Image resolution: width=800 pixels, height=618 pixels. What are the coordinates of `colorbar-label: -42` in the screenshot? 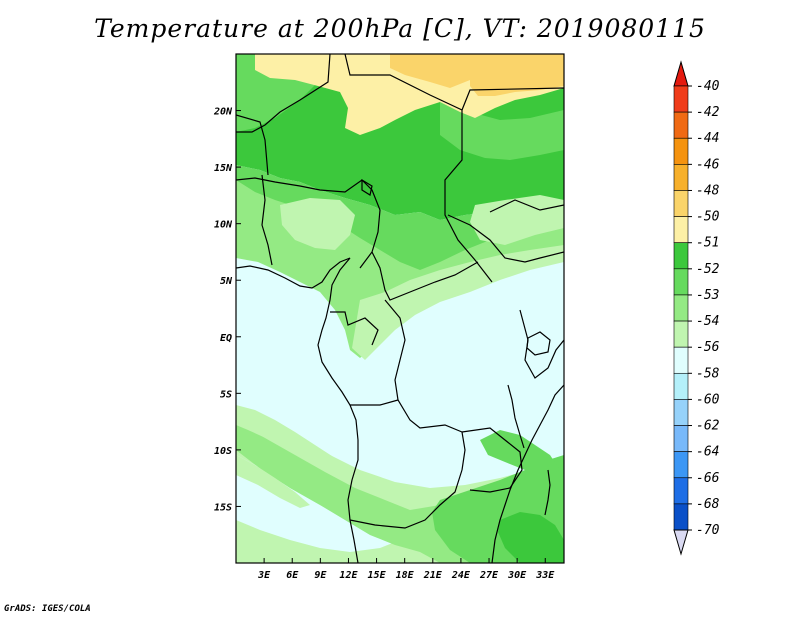 It's located at (708, 112).